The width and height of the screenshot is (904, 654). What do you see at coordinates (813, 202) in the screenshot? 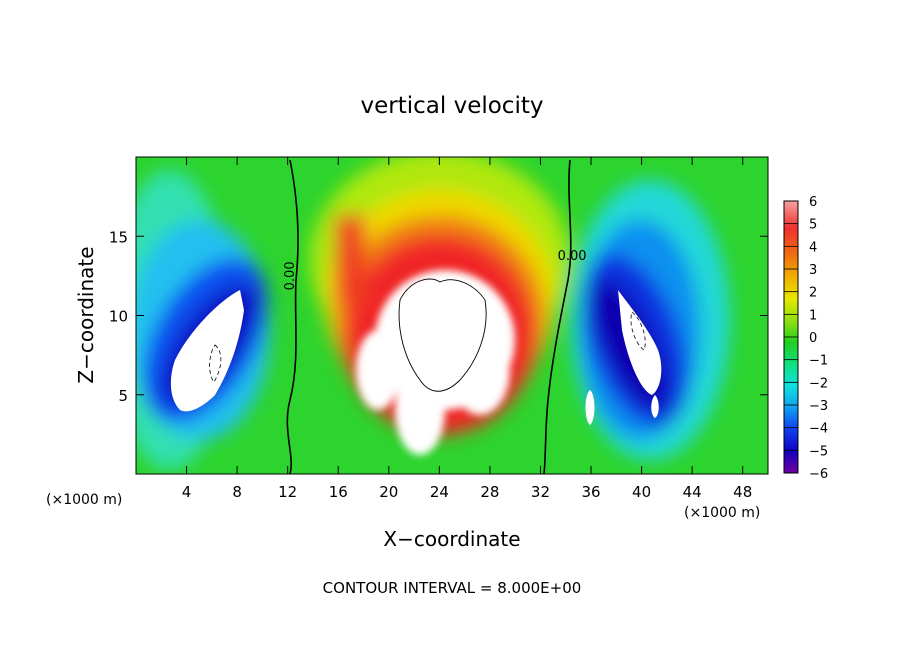
I see `colorbar-tick-label: 6` at bounding box center [813, 202].